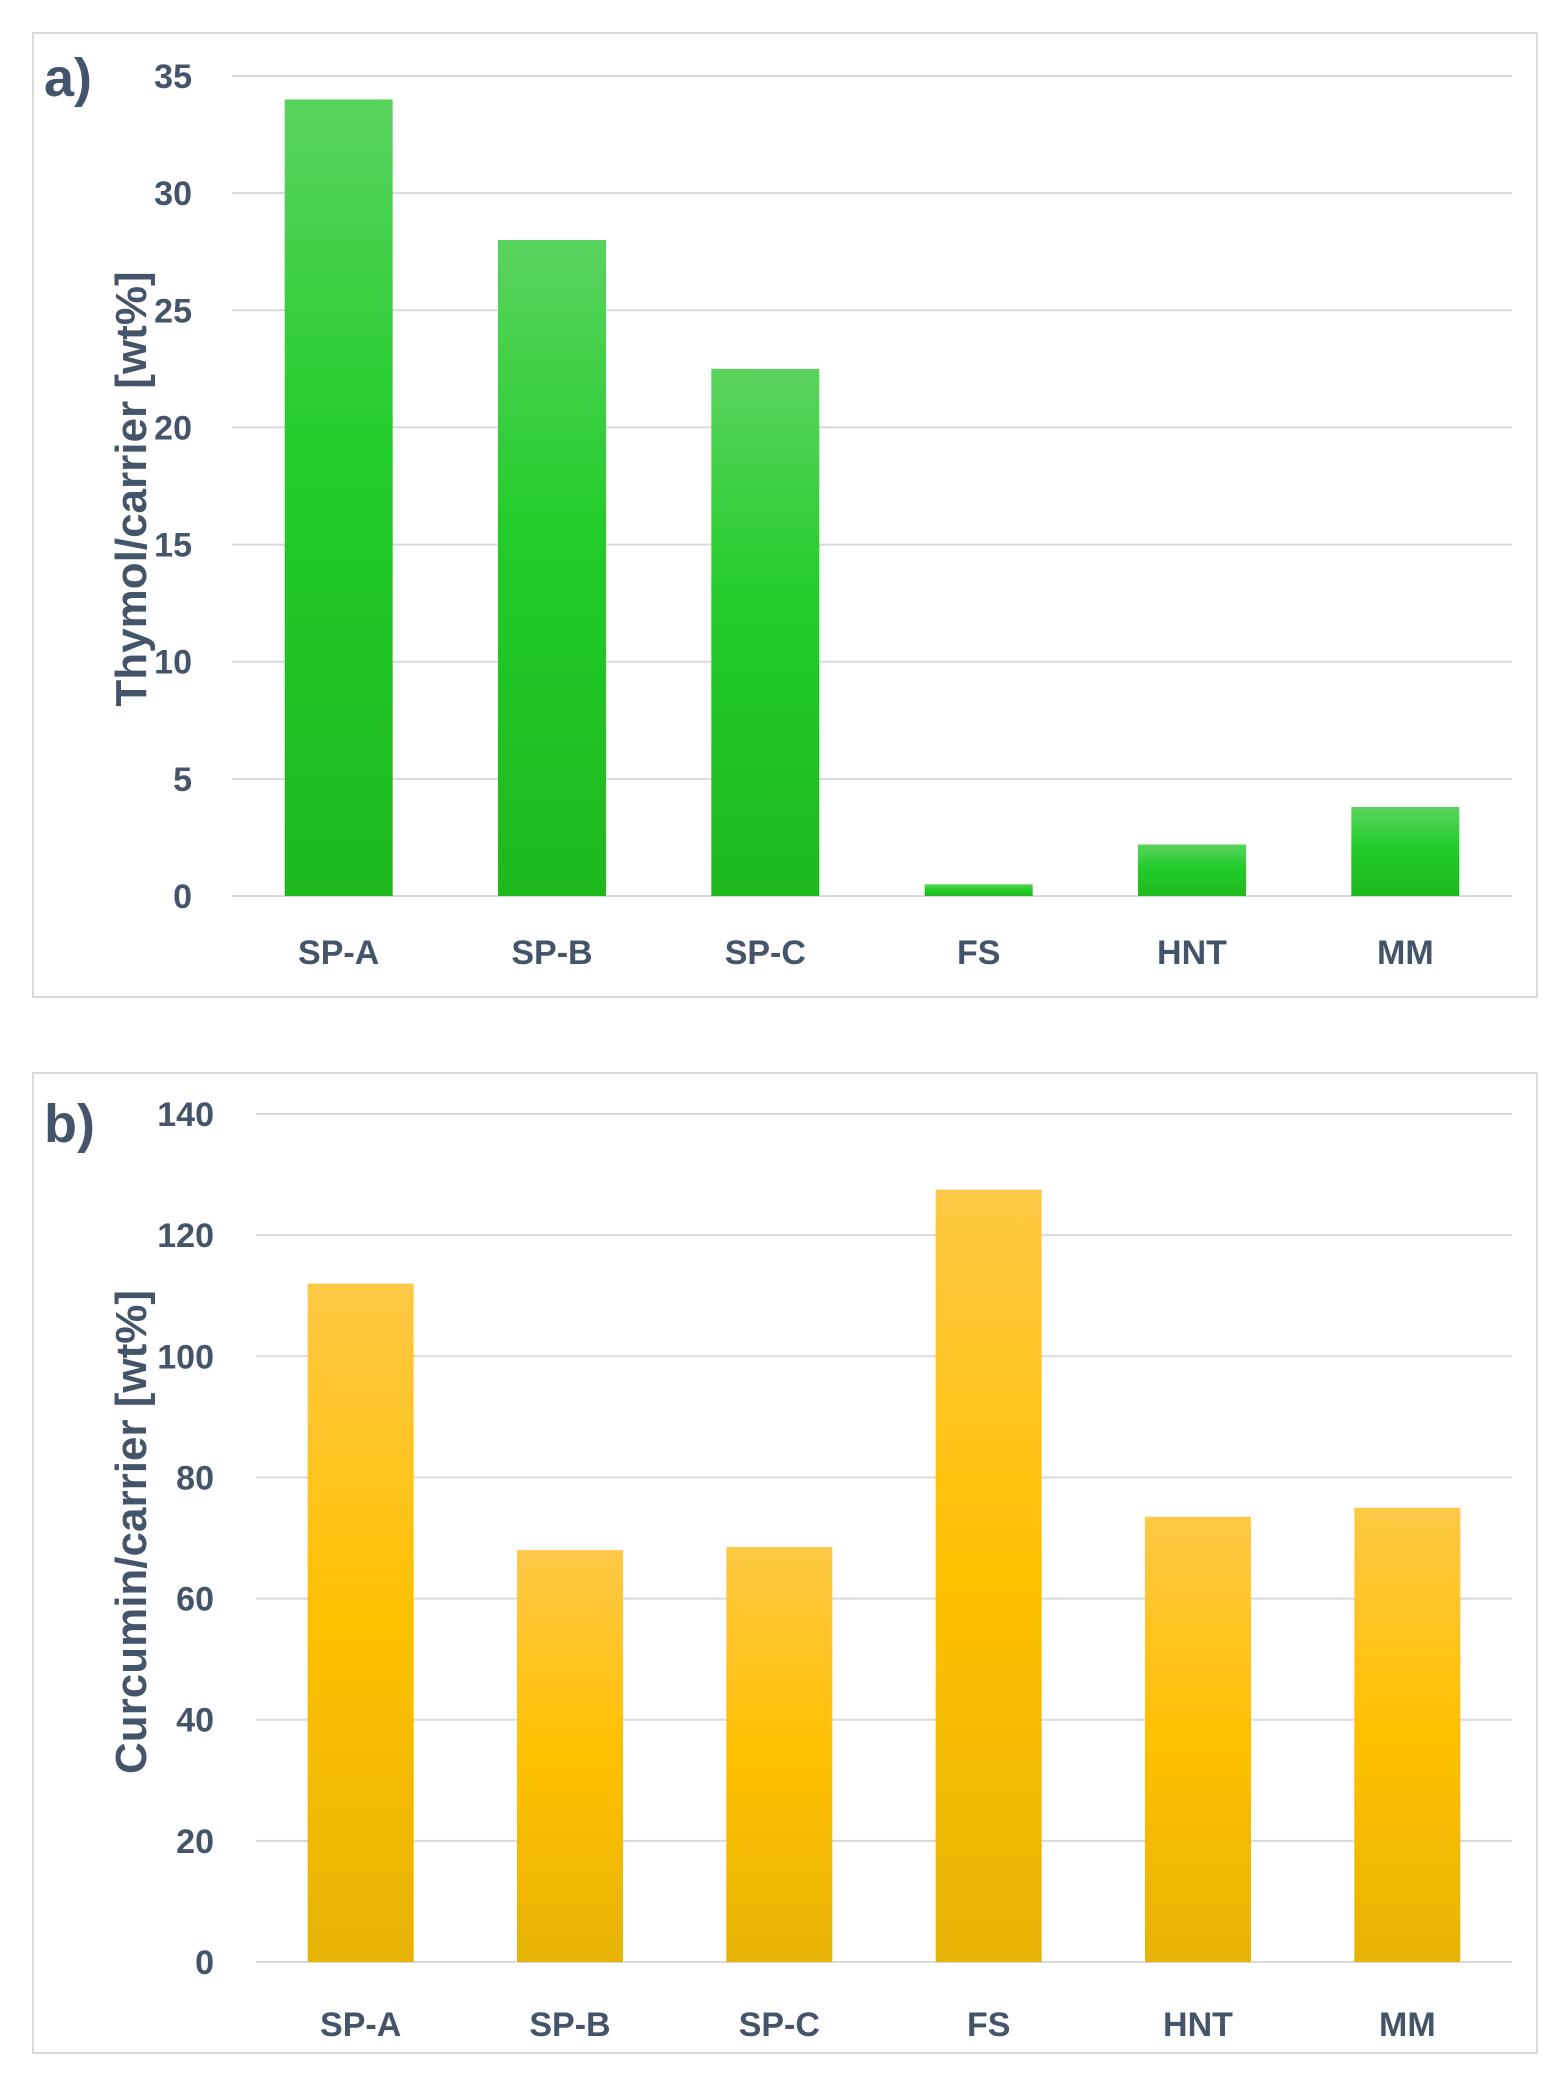 The image size is (1562, 2083). Describe the element at coordinates (569, 2025) in the screenshot. I see `x-tick-label-b-1: SP-B` at that location.